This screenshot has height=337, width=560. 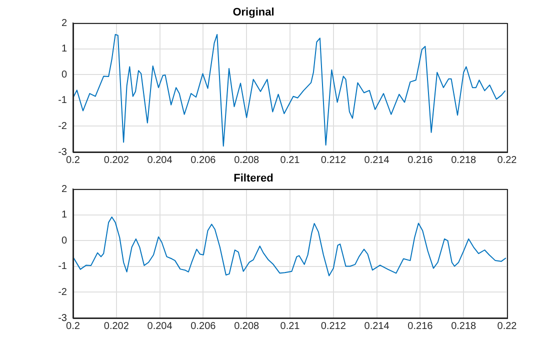 What do you see at coordinates (253, 12) in the screenshot?
I see `chart-title: Original` at bounding box center [253, 12].